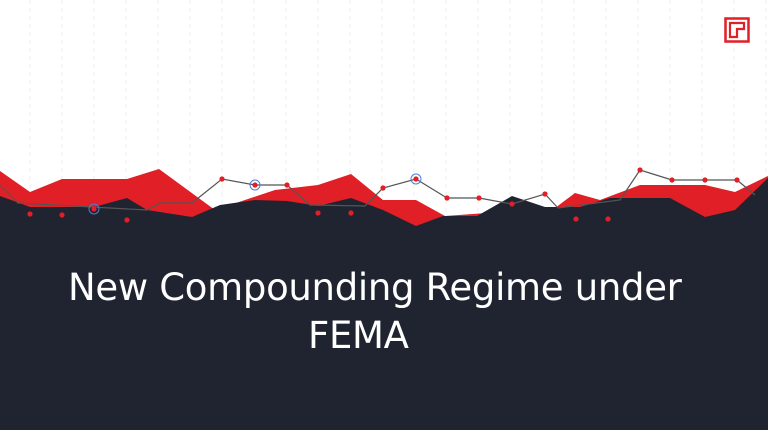 The width and height of the screenshot is (768, 430). What do you see at coordinates (737, 30) in the screenshot?
I see `logo-icon` at bounding box center [737, 30].